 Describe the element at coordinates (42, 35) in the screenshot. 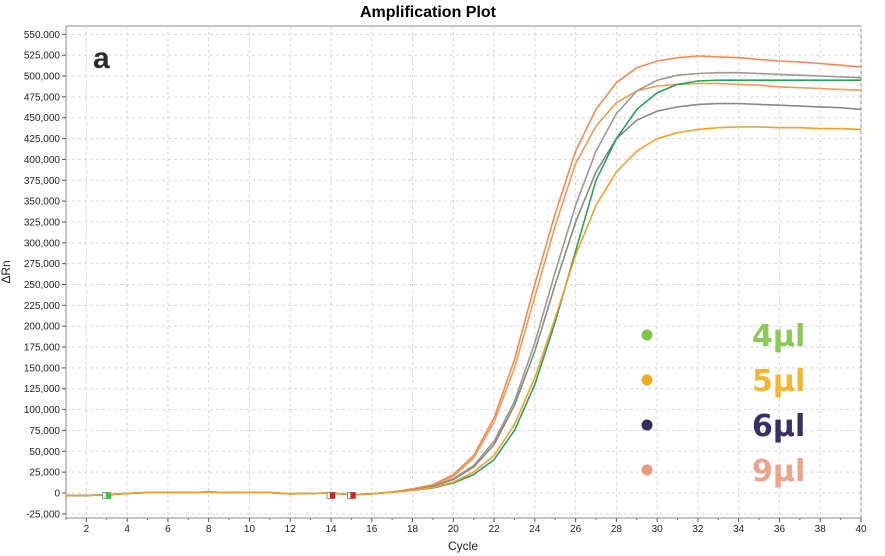

I see `y-tick-label: 550,000` at that location.